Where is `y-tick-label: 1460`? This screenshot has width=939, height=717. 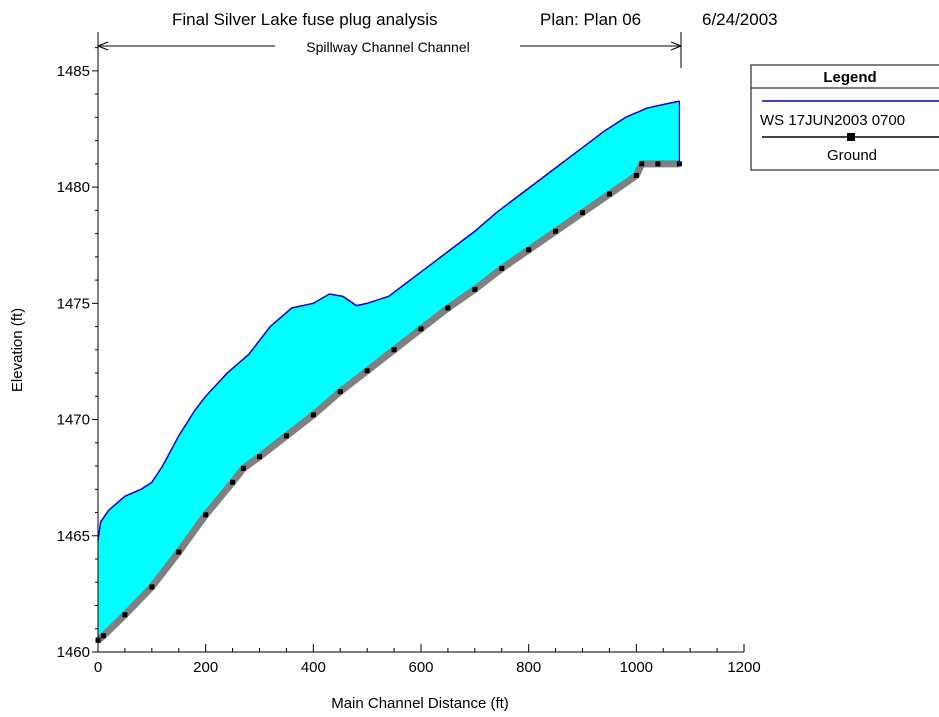 y-tick-label: 1460 is located at coordinates (73, 652).